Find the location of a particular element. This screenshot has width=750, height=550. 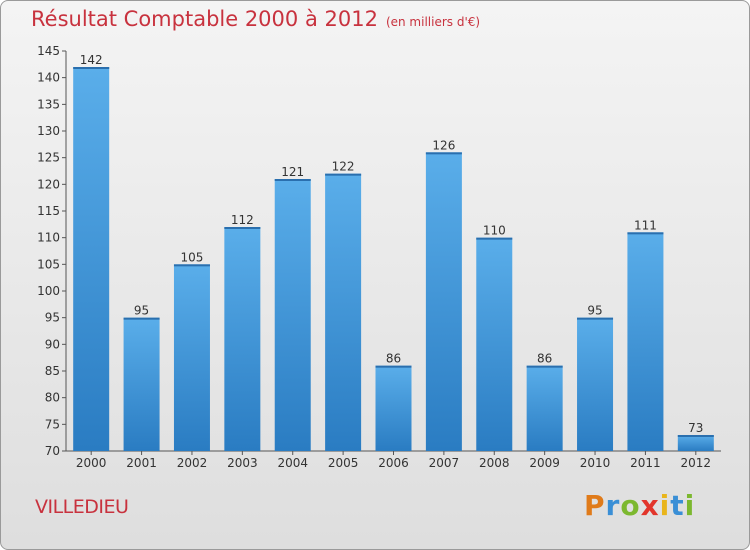

y-tick-label: 95 is located at coordinates (52, 318).